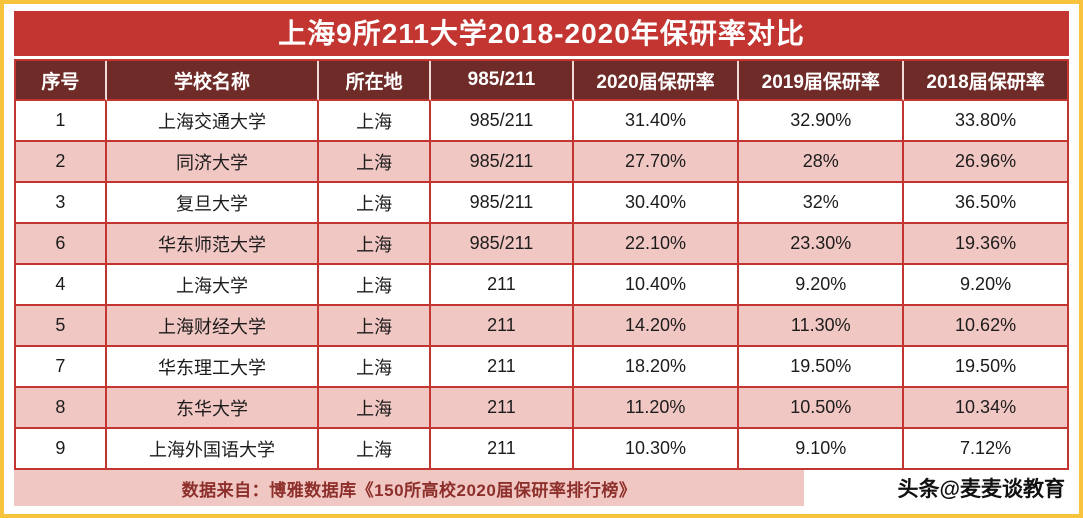 The image size is (1083, 518). Describe the element at coordinates (822, 162) in the screenshot. I see `table-cell: 28%` at that location.